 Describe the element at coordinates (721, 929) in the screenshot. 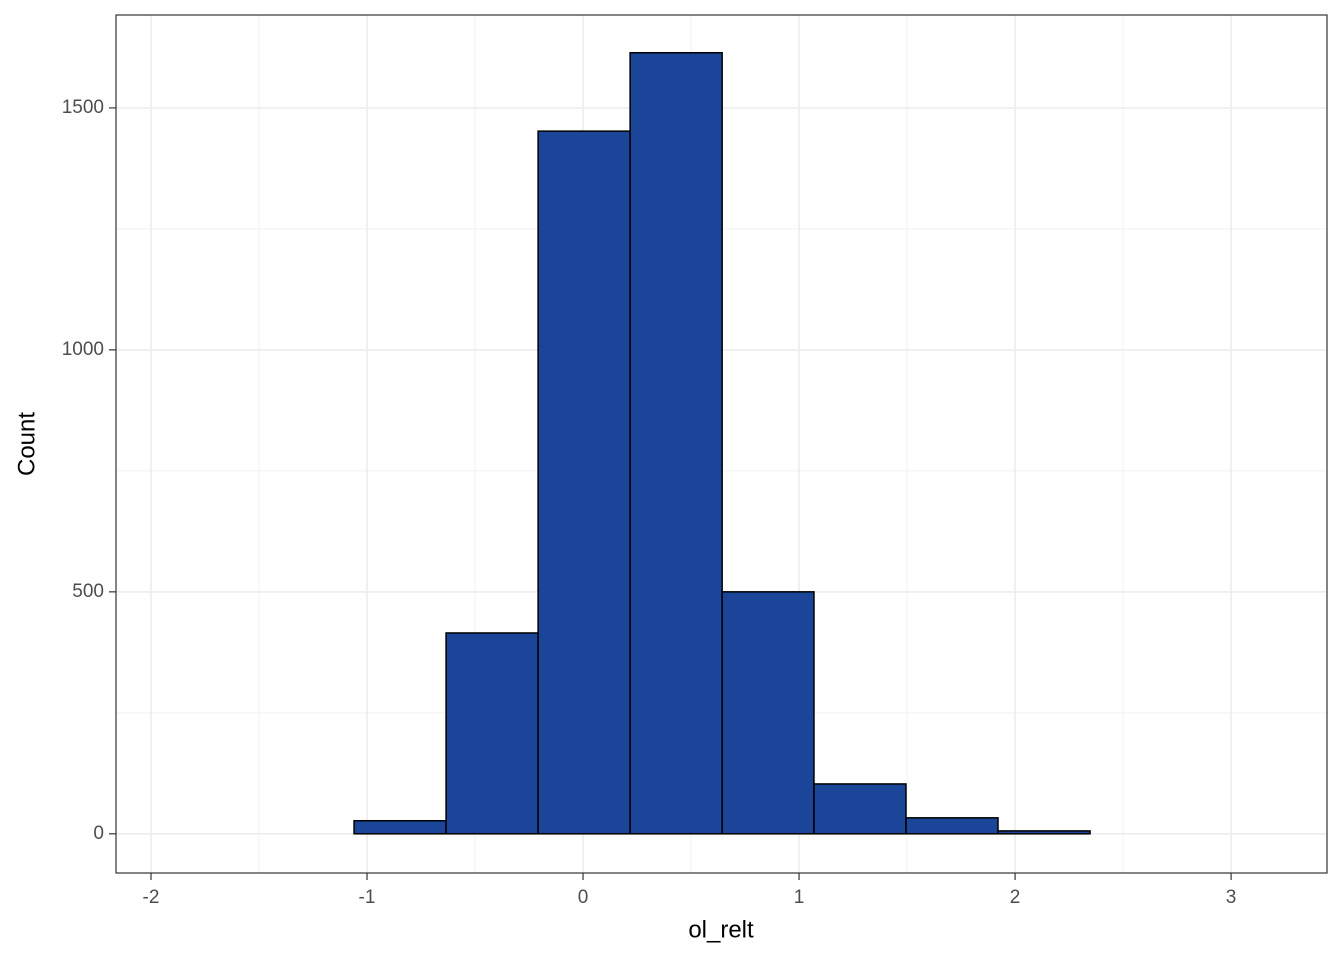

I see `x-axis-title: ol_relt` at that location.